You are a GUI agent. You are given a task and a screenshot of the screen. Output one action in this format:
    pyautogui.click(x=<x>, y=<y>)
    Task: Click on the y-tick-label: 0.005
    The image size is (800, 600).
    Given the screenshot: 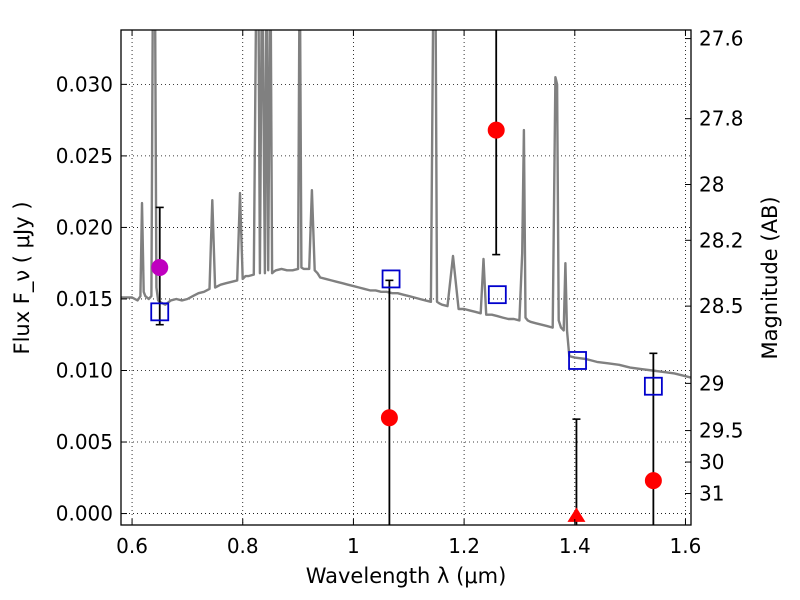 What is the action you would take?
    pyautogui.click(x=84, y=442)
    